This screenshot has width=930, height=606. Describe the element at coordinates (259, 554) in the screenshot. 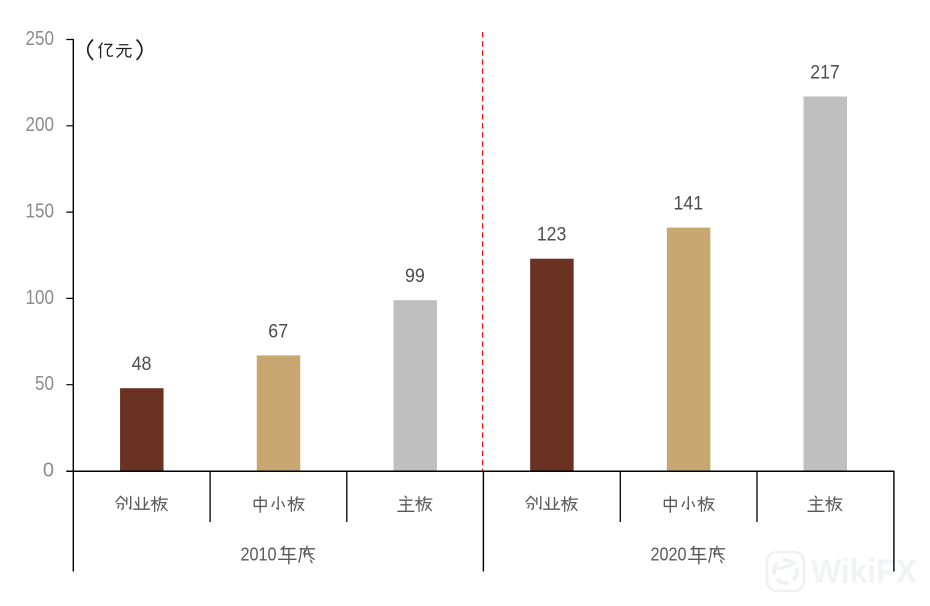

I see `svg-text: 2010` at that location.